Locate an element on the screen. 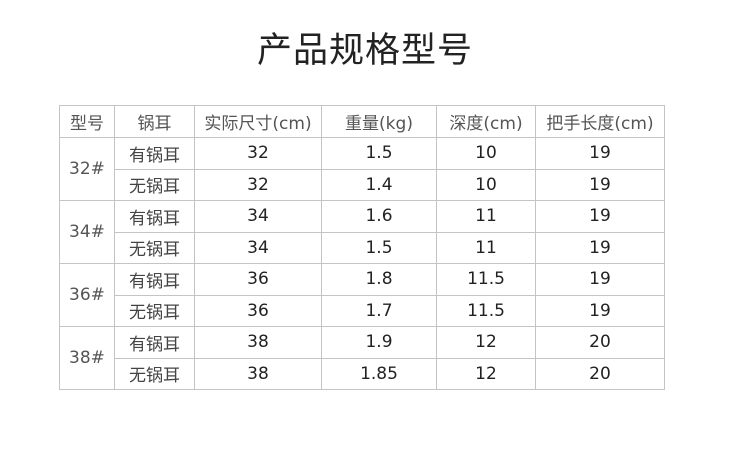 The width and height of the screenshot is (730, 467). table-row: 无锅耳 32 1.4 10 19 is located at coordinates (362, 184).